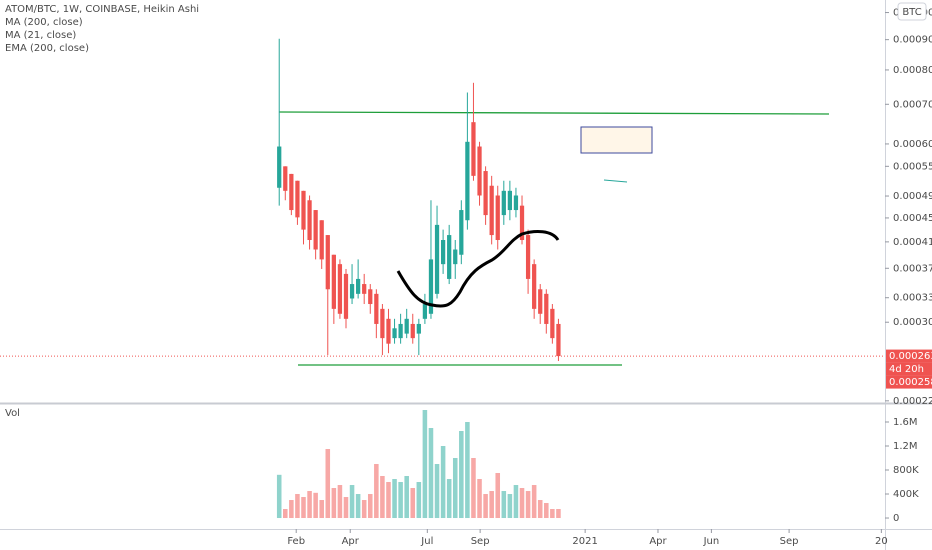 The width and height of the screenshot is (932, 550). Describe the element at coordinates (910, 356) in the screenshot. I see `price-label: 0.000263` at that location.